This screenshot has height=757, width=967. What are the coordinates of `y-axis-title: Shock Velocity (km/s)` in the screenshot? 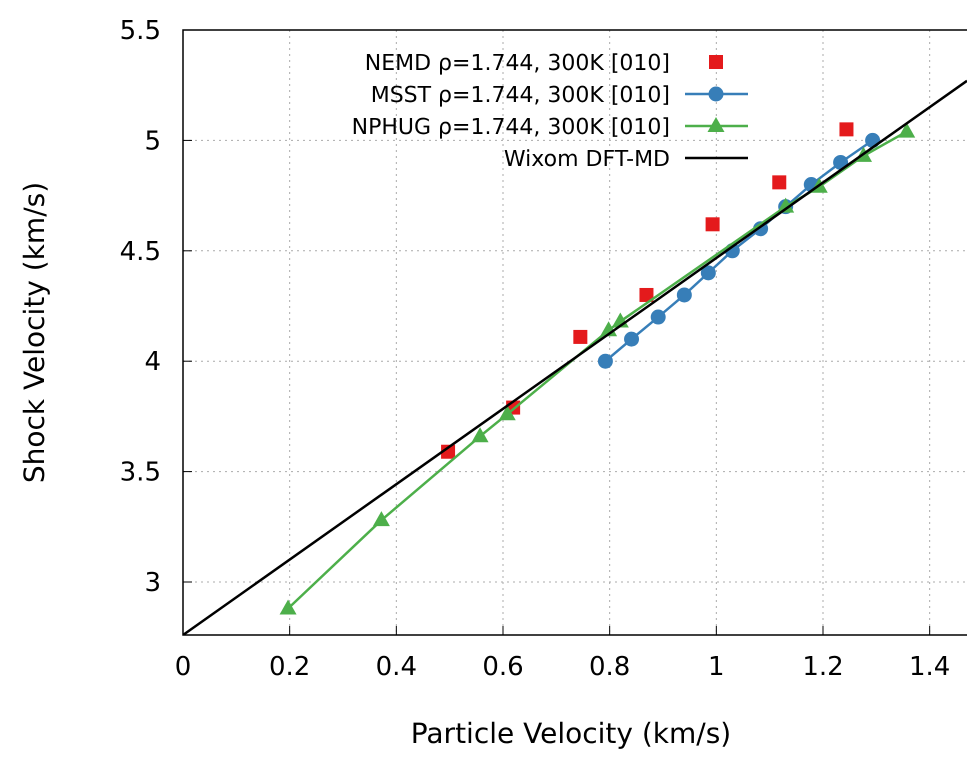 It's located at (34, 333).